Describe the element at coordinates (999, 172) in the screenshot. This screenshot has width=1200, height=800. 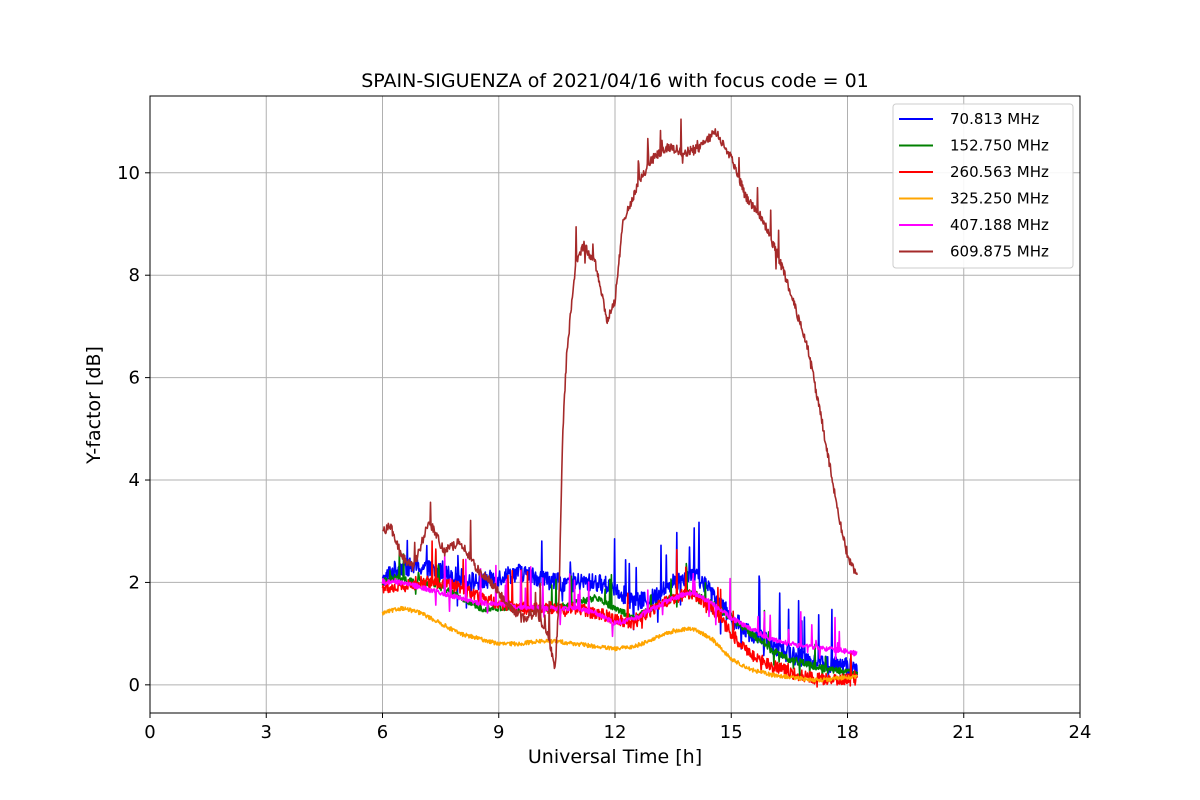
I see `legend-label: 260.563 MHz` at that location.